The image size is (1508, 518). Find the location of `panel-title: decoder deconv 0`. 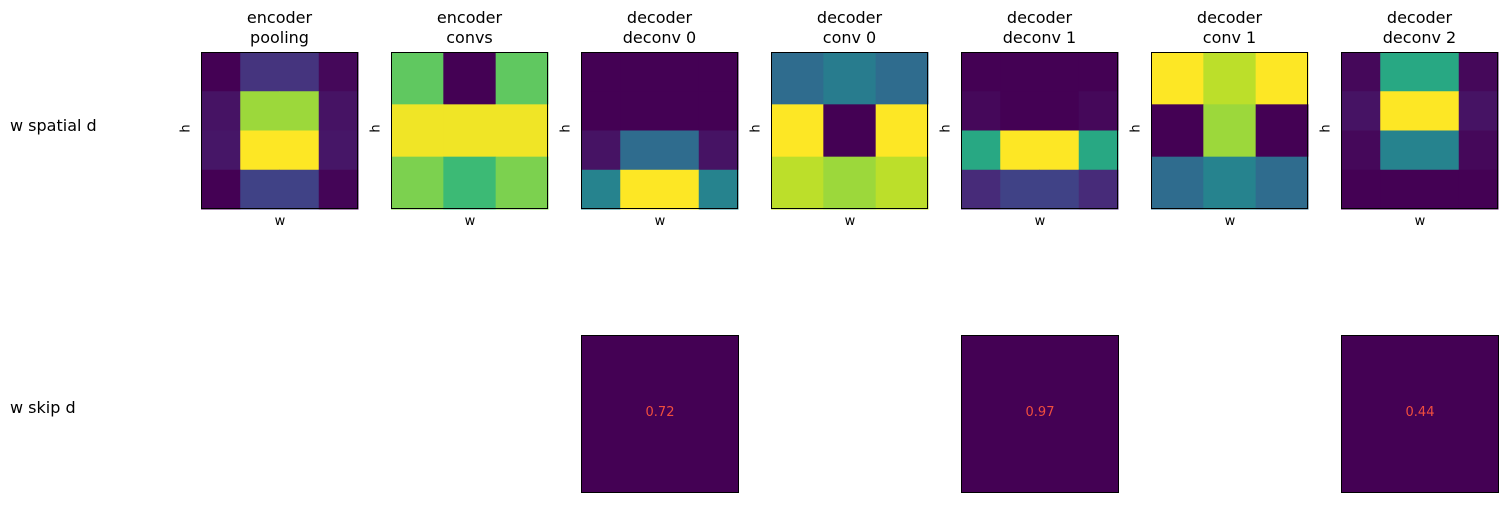

panel-title: decoder deconv 0 is located at coordinates (660, 28).